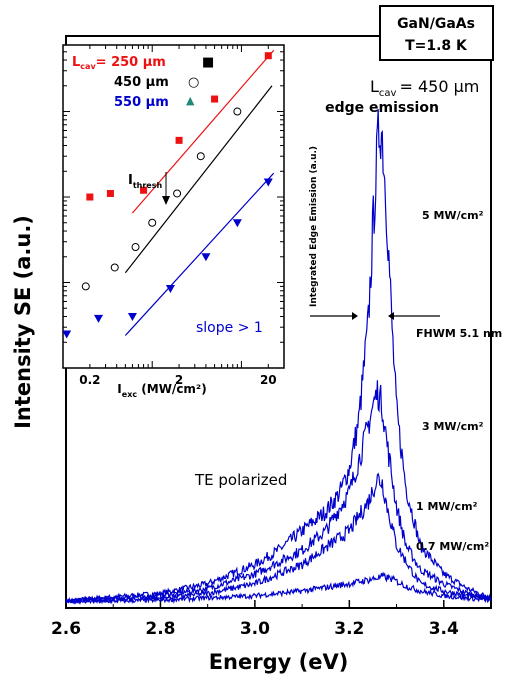 The image size is (508, 681). I want to click on inset-y-axis-label: Integrated Edge Emission (a.u.), so click(314, 226).